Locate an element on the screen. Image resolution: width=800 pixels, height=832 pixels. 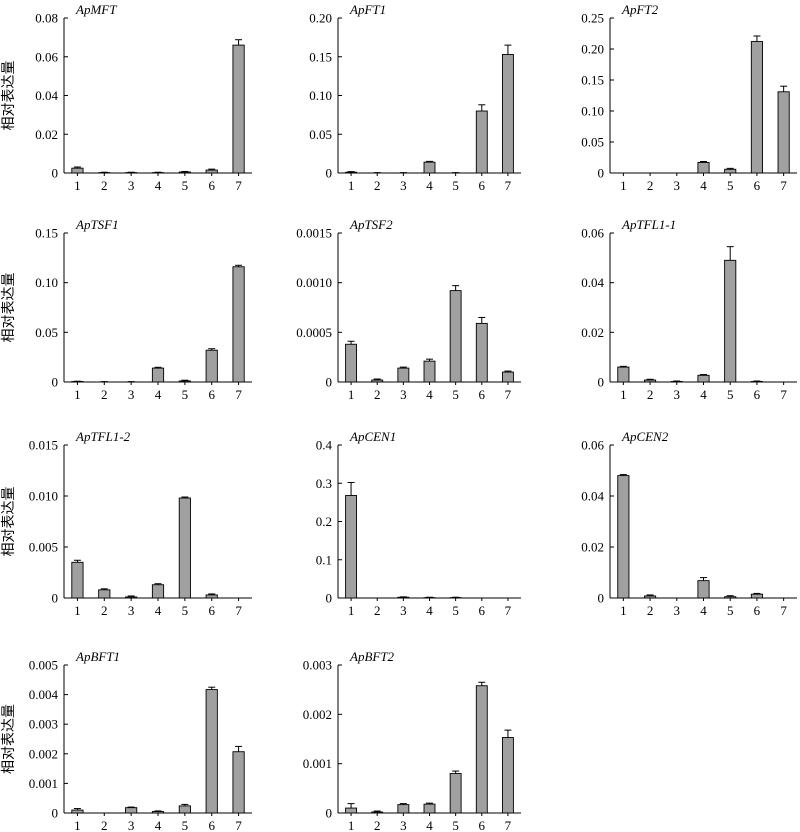
y-tick-label: 0.4 is located at coordinates (324, 445).